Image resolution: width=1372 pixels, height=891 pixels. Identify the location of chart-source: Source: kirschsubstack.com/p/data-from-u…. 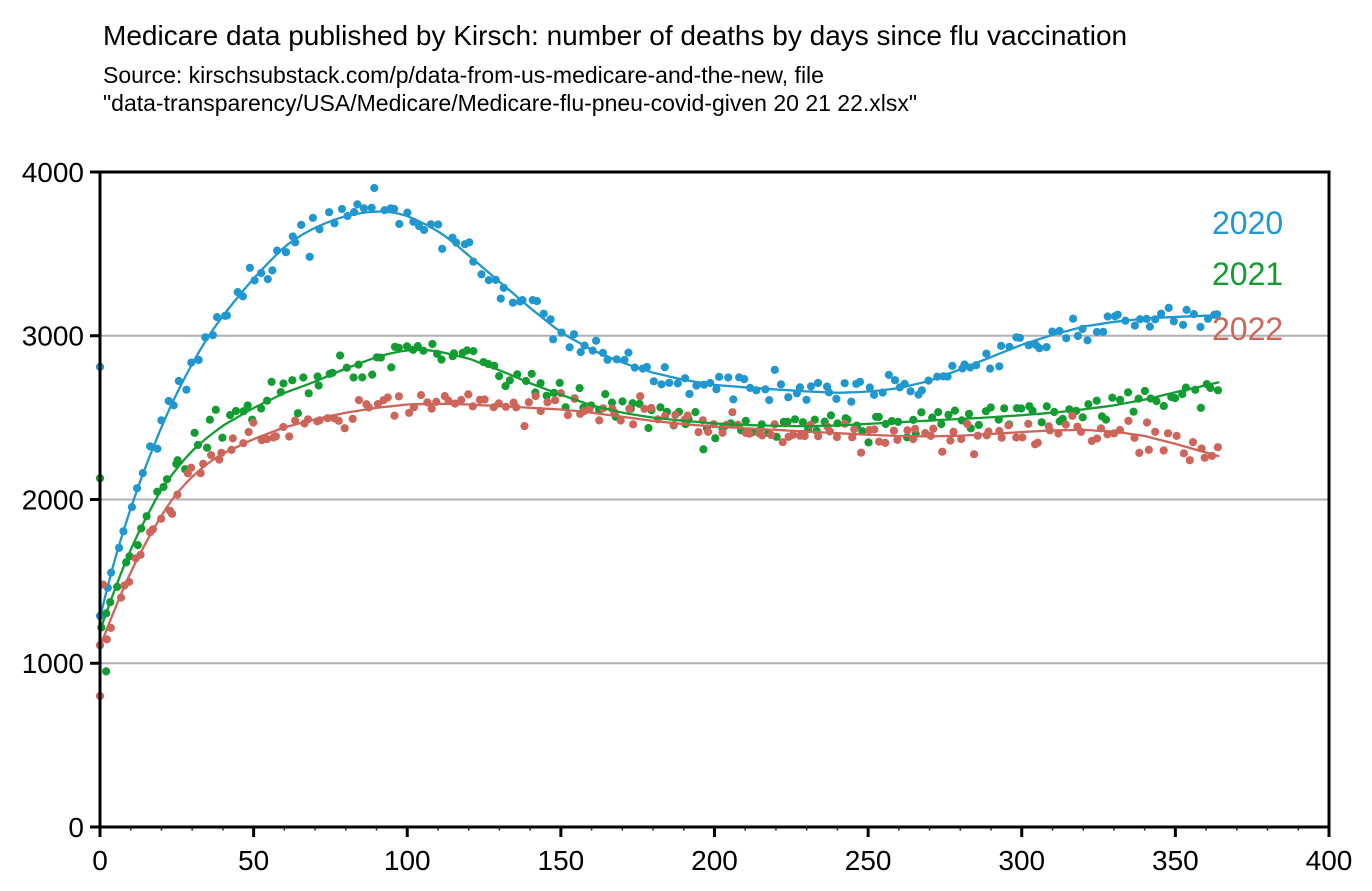
(693, 89).